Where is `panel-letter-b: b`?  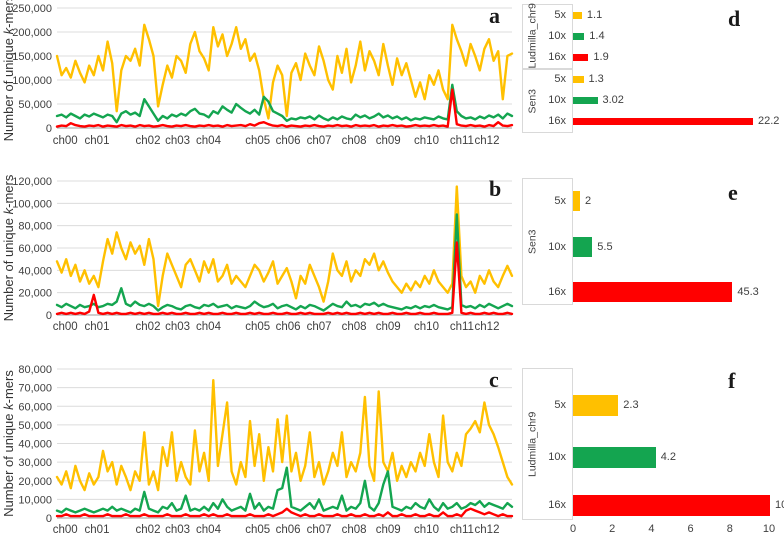 panel-letter-b: b is located at coordinates (495, 188).